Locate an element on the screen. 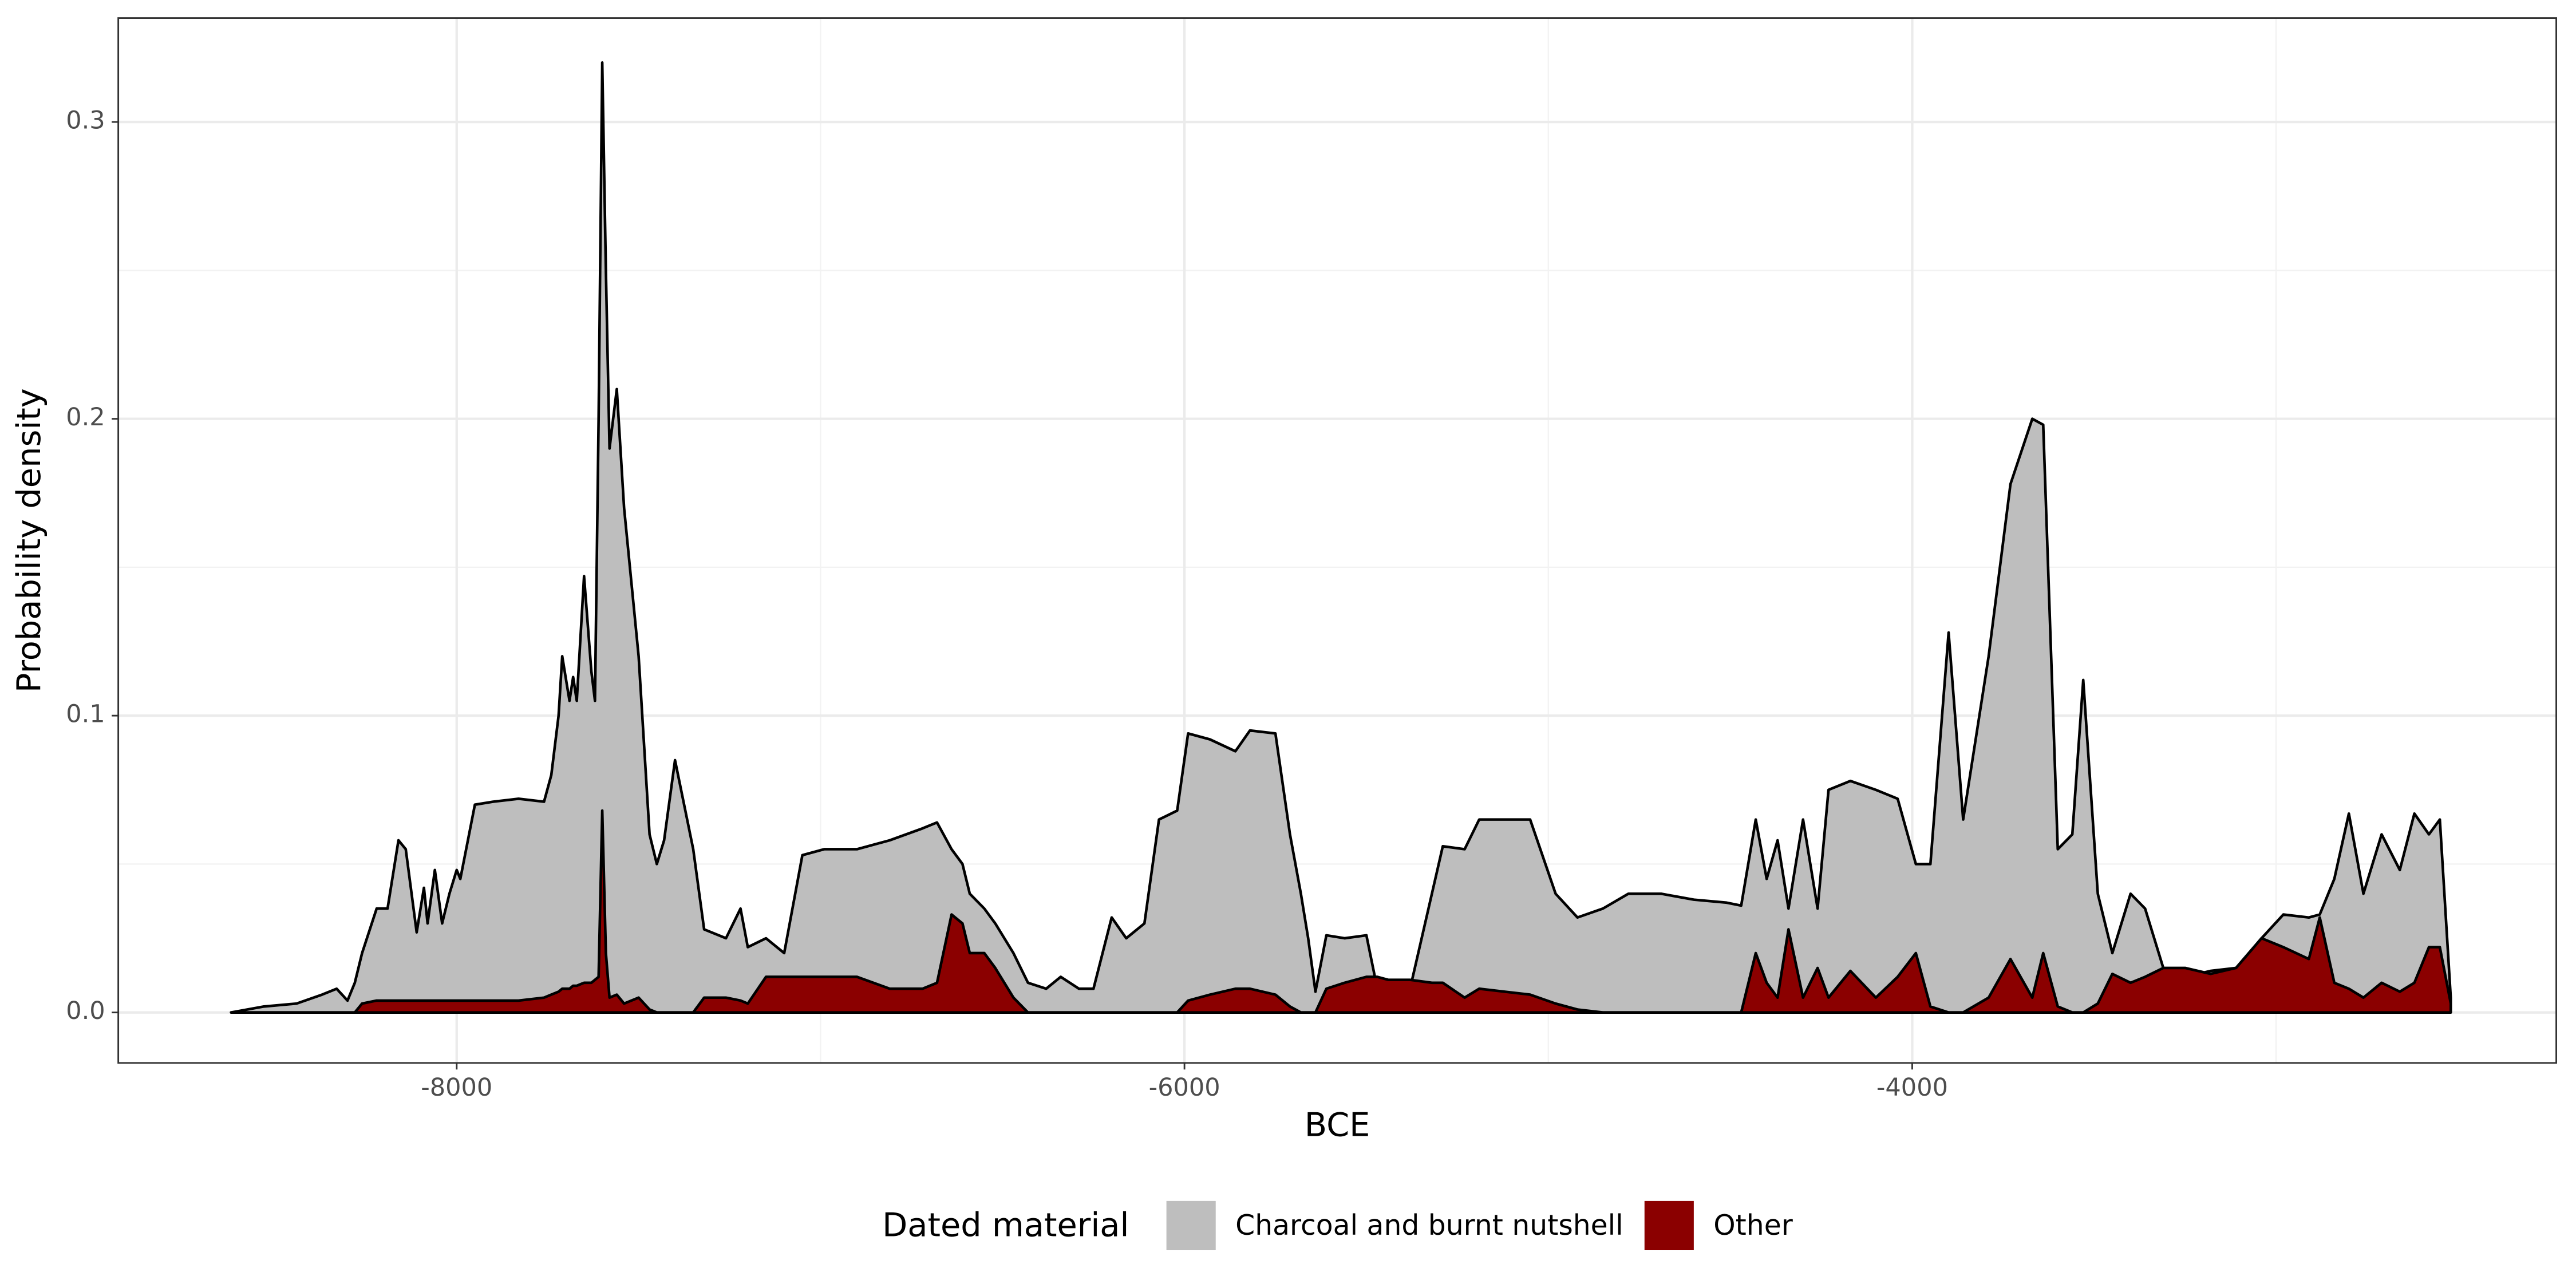 This screenshot has height=1288, width=2576. legend-label: Other is located at coordinates (1753, 1225).